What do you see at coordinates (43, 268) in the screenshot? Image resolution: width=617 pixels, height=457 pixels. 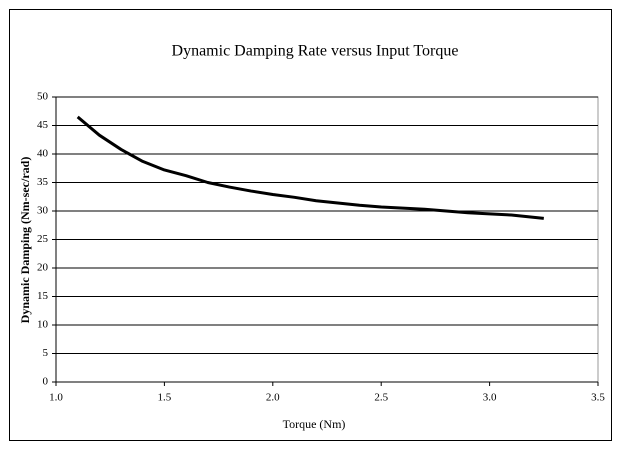 I see `y-tick-label: 20` at bounding box center [43, 268].